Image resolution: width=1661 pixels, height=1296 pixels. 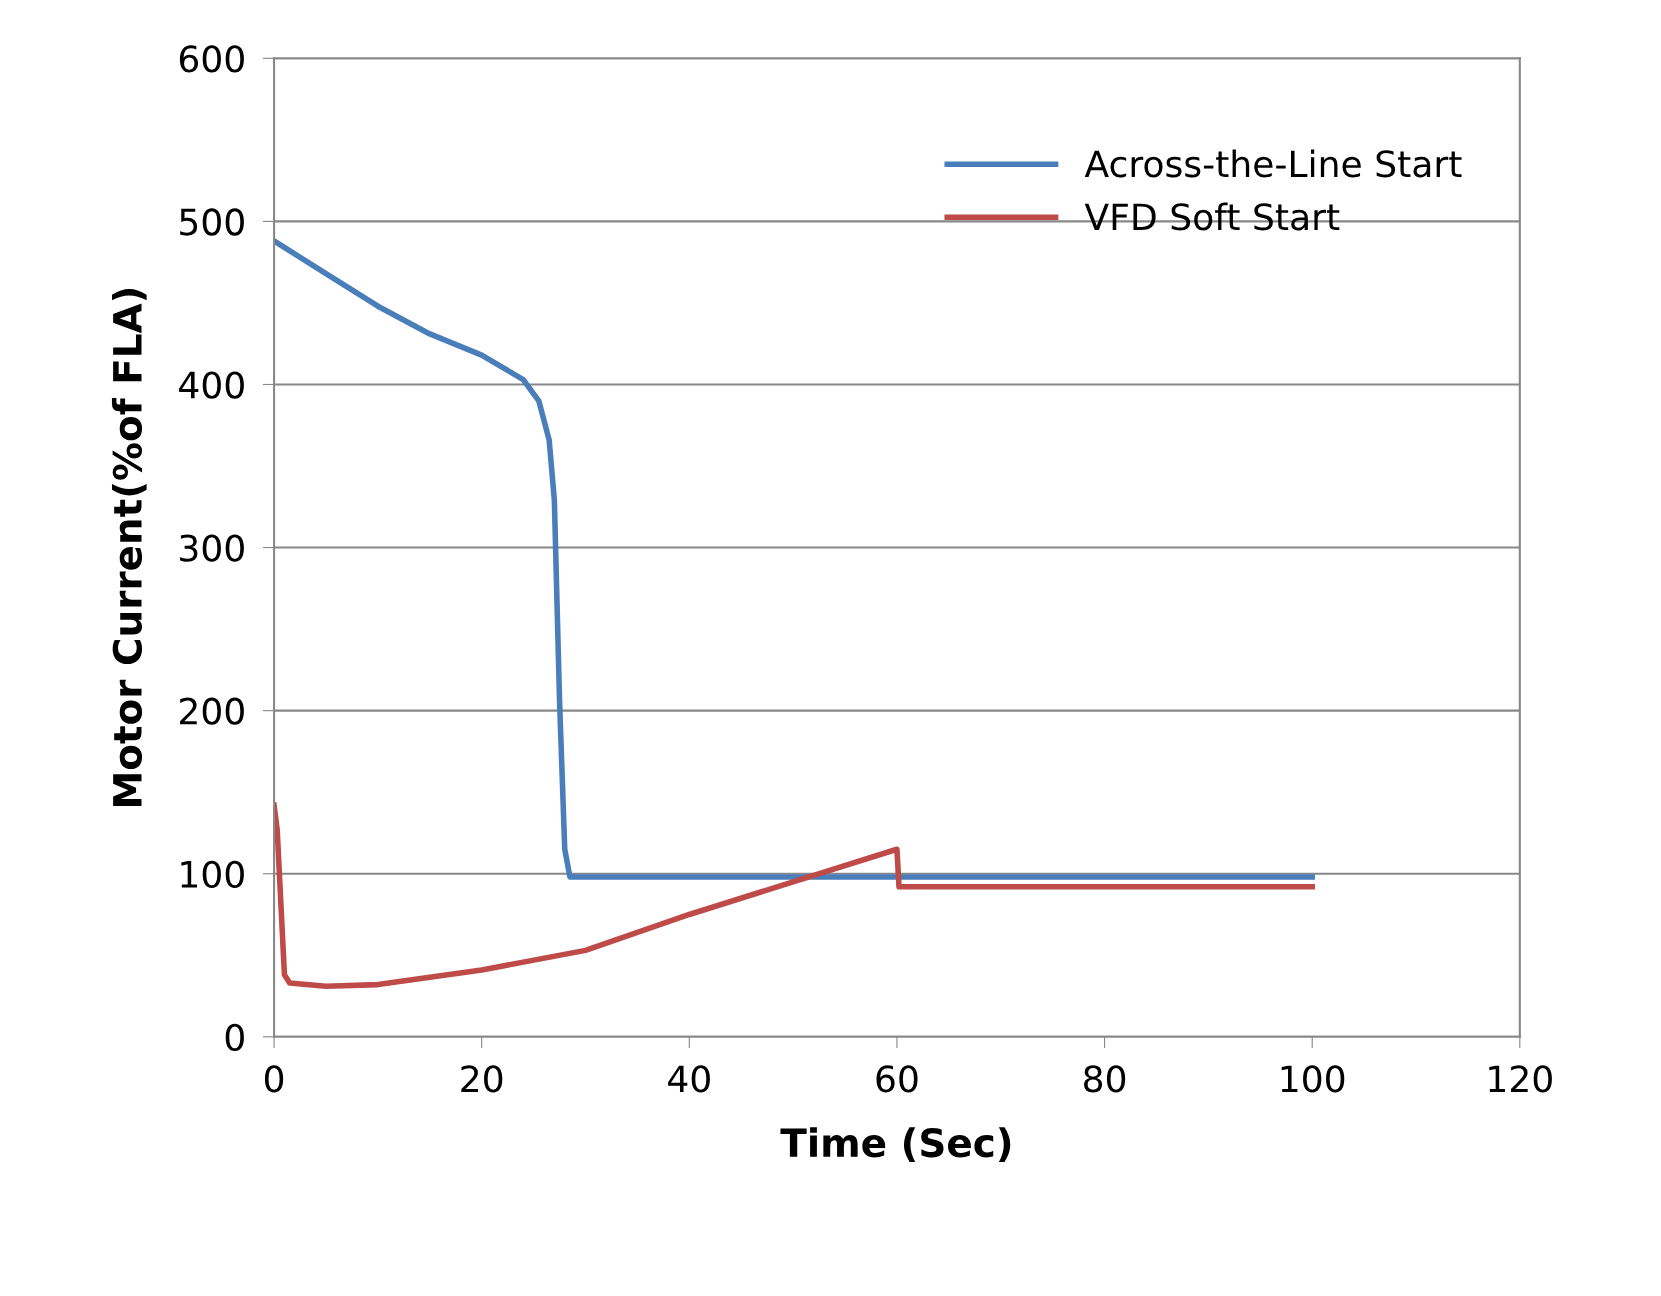 What do you see at coordinates (212, 874) in the screenshot?
I see `y-tick-label: 100` at bounding box center [212, 874].